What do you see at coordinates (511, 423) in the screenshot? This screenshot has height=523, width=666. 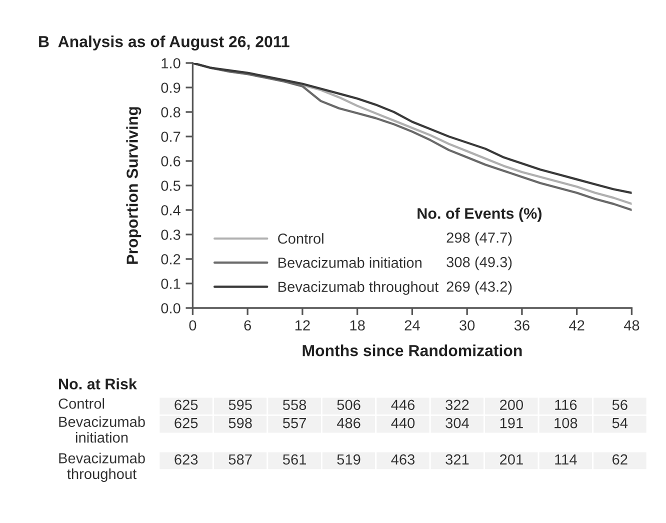 I see `data-label: 191` at bounding box center [511, 423].